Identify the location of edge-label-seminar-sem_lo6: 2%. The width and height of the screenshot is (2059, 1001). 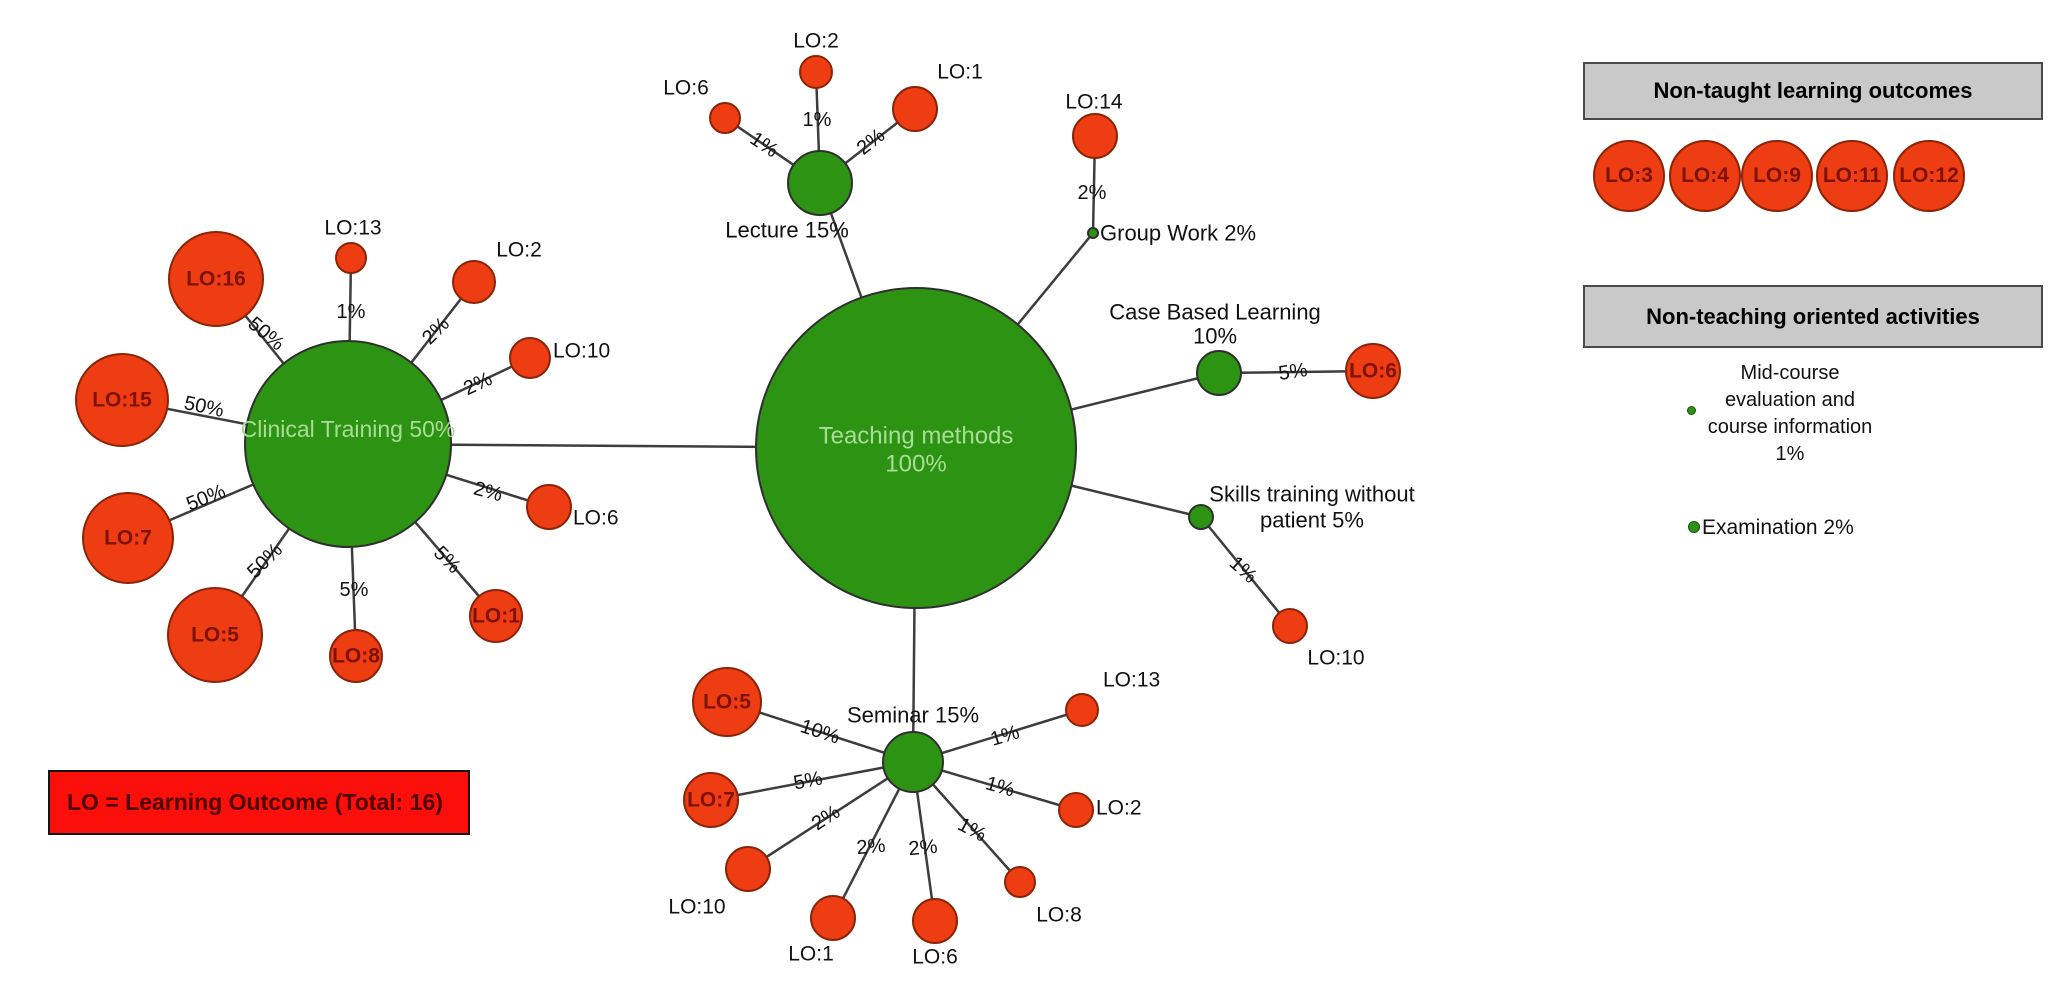
(923, 848).